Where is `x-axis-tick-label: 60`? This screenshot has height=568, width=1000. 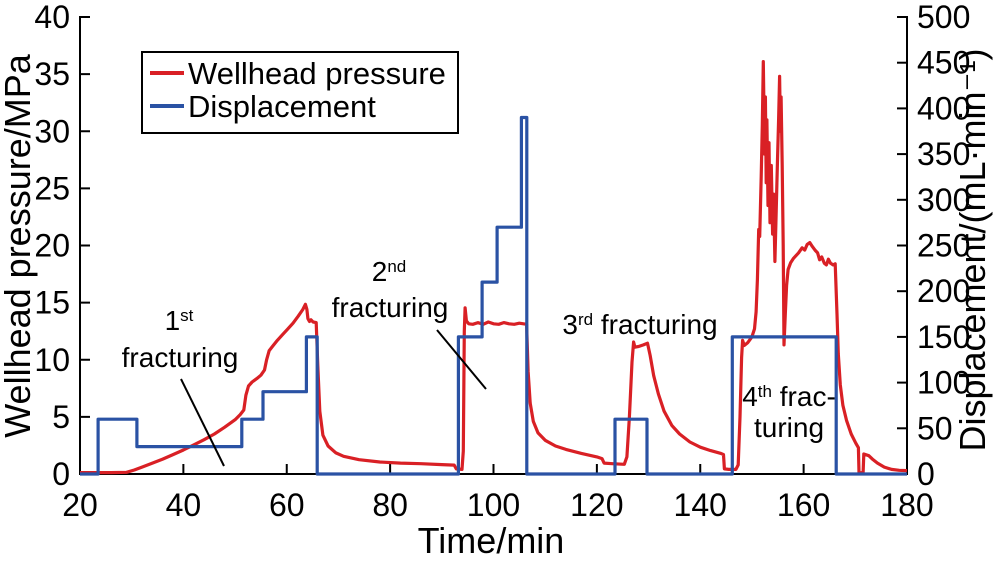 x-axis-tick-label: 60 is located at coordinates (287, 505).